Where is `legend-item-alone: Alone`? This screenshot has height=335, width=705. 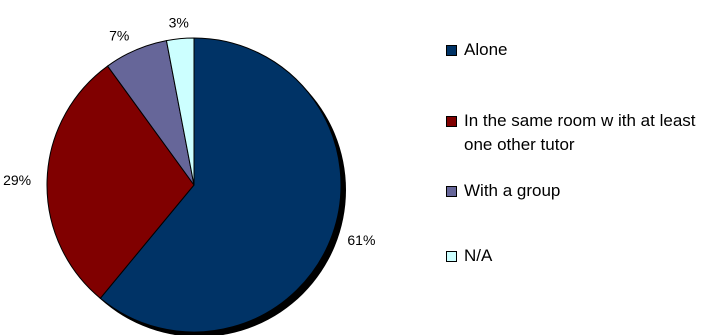 legend-item-alone: Alone is located at coordinates (571, 50).